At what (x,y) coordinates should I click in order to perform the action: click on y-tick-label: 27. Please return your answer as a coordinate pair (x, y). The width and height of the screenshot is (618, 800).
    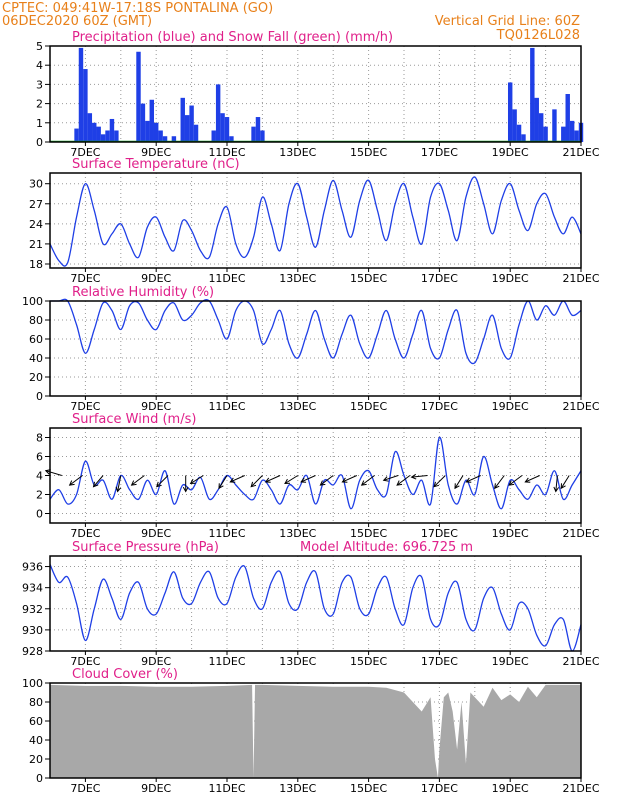
    Looking at the image, I should click on (36, 204).